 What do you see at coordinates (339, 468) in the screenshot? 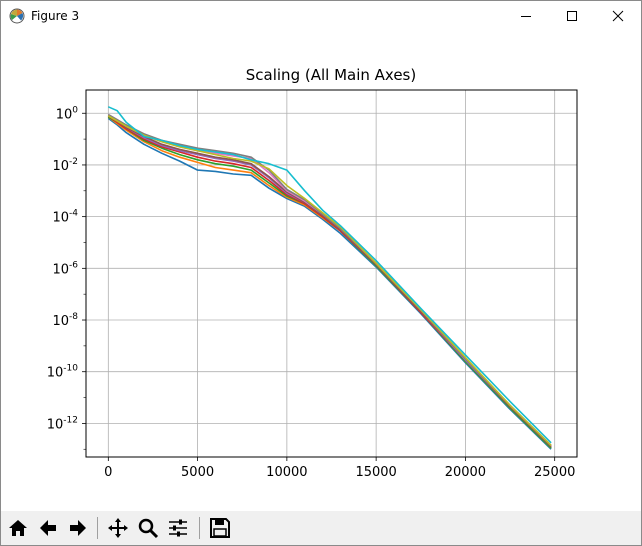
I see `x-axis: 0 5000 10000 15000 20000 25000` at bounding box center [339, 468].